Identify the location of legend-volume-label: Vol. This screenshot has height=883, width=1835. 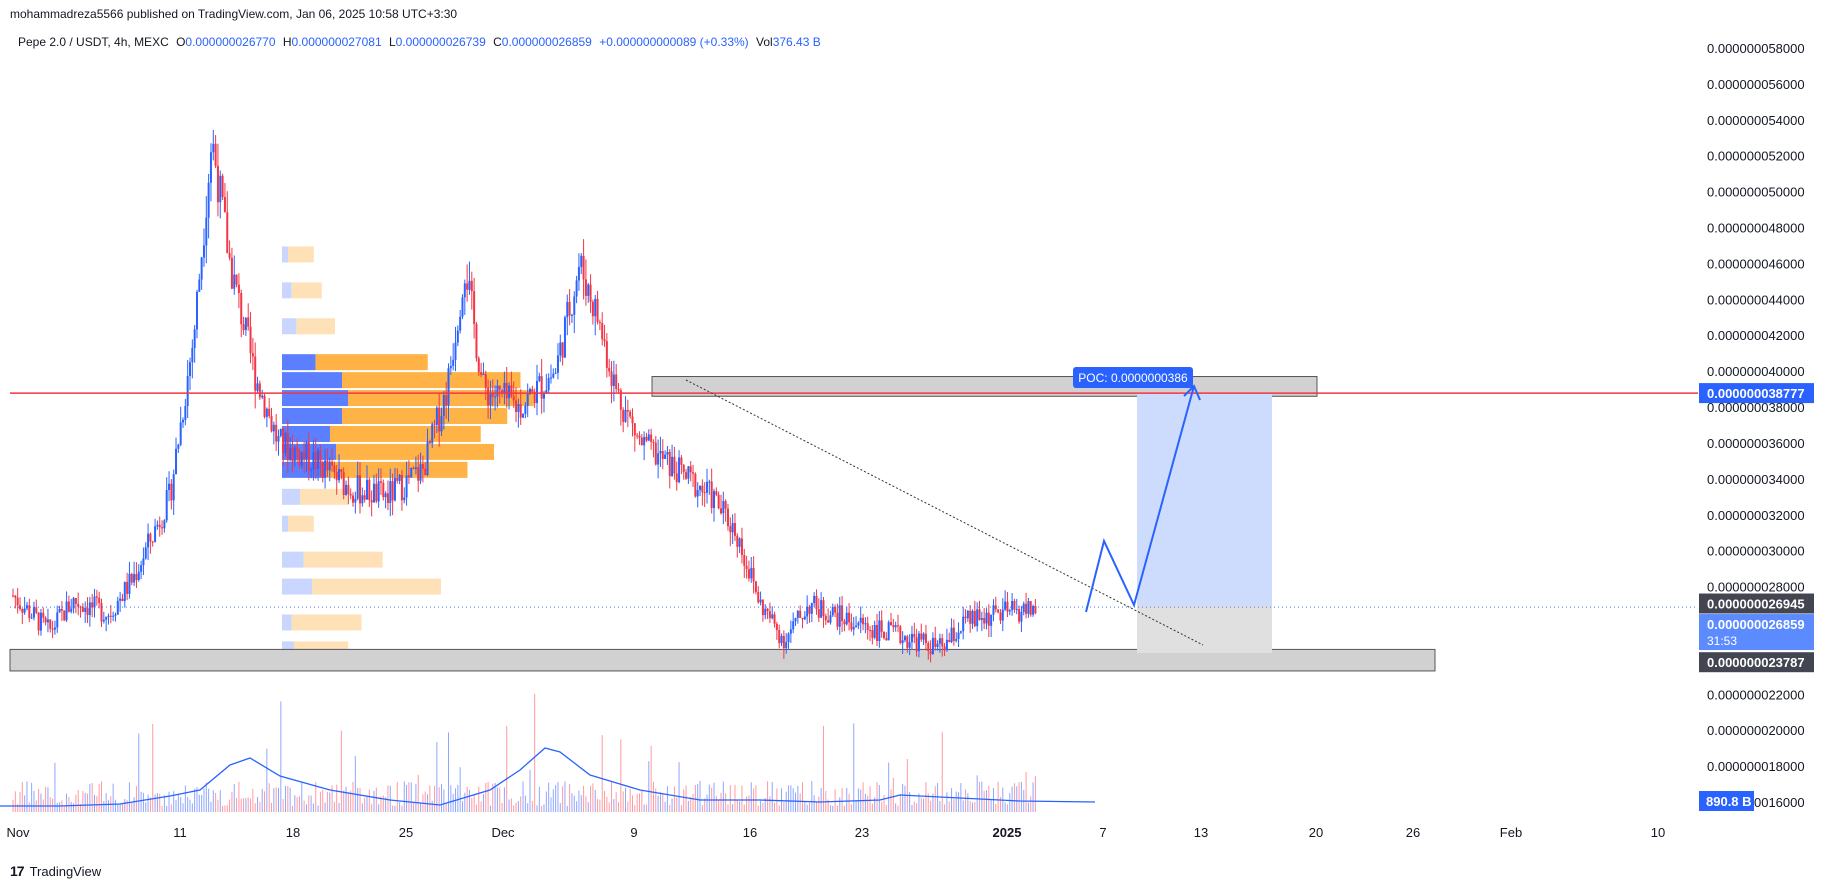
(764, 42).